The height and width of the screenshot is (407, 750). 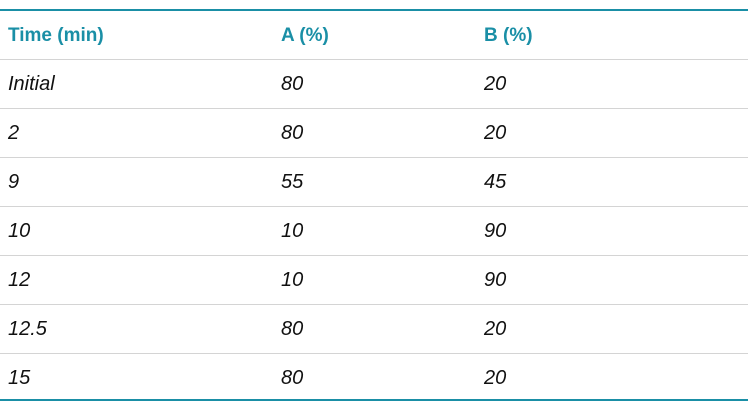 I want to click on cell-time: 12.5, so click(x=27, y=329).